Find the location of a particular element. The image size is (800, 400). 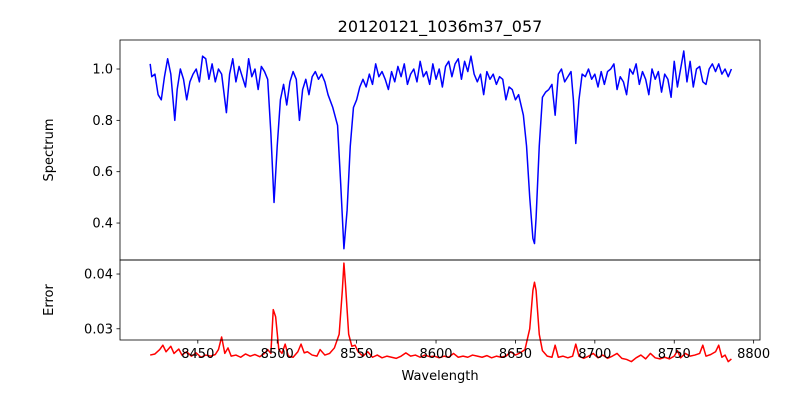

x-tick-label: 8750 is located at coordinates (674, 354).